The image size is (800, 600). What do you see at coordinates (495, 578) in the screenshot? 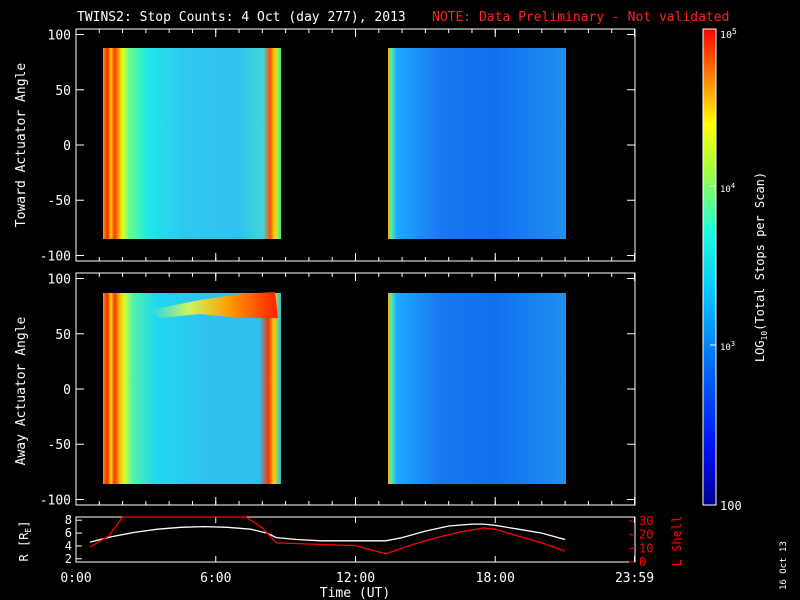
I see `x-tick-label: 18:00` at bounding box center [495, 578].